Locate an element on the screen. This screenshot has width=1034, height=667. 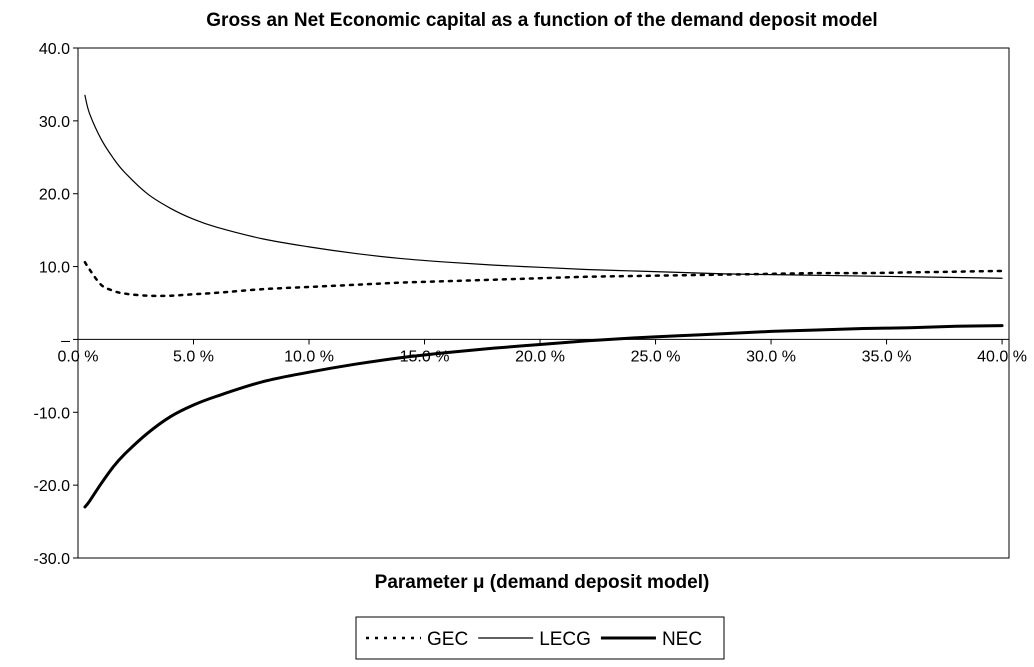
y-tick-label: -30.0 is located at coordinates (52, 559).